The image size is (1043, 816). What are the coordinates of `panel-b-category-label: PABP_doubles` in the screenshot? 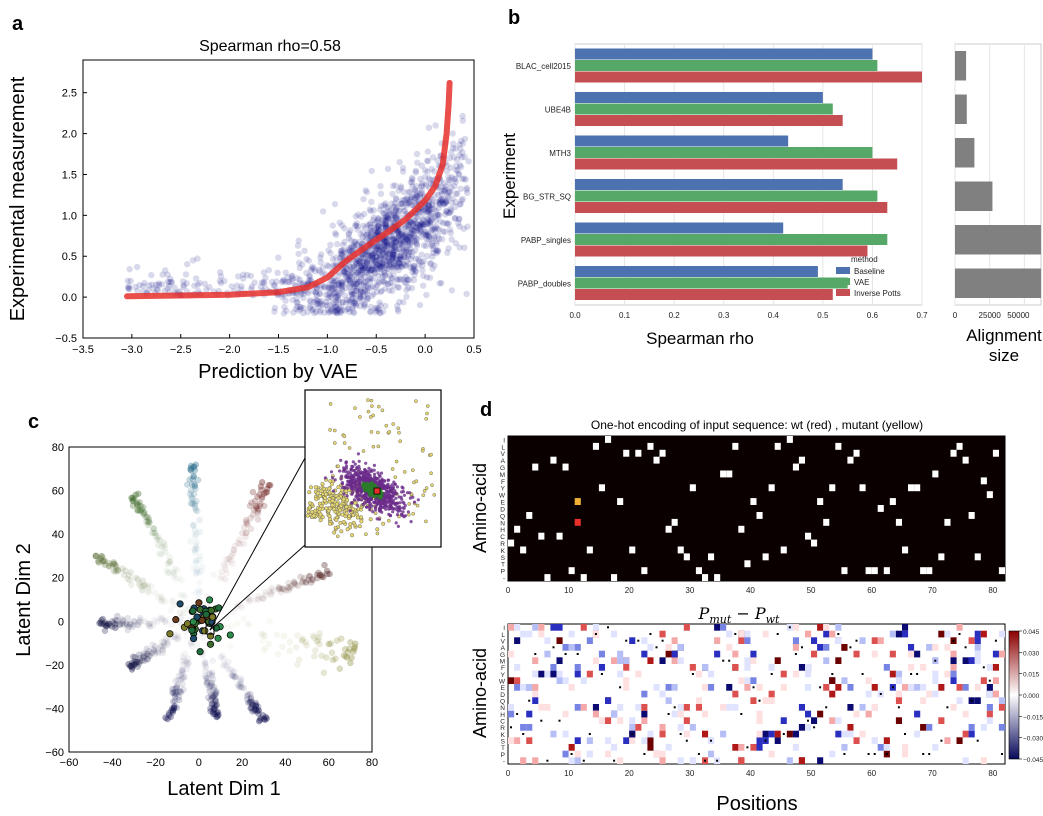 It's located at (544, 283).